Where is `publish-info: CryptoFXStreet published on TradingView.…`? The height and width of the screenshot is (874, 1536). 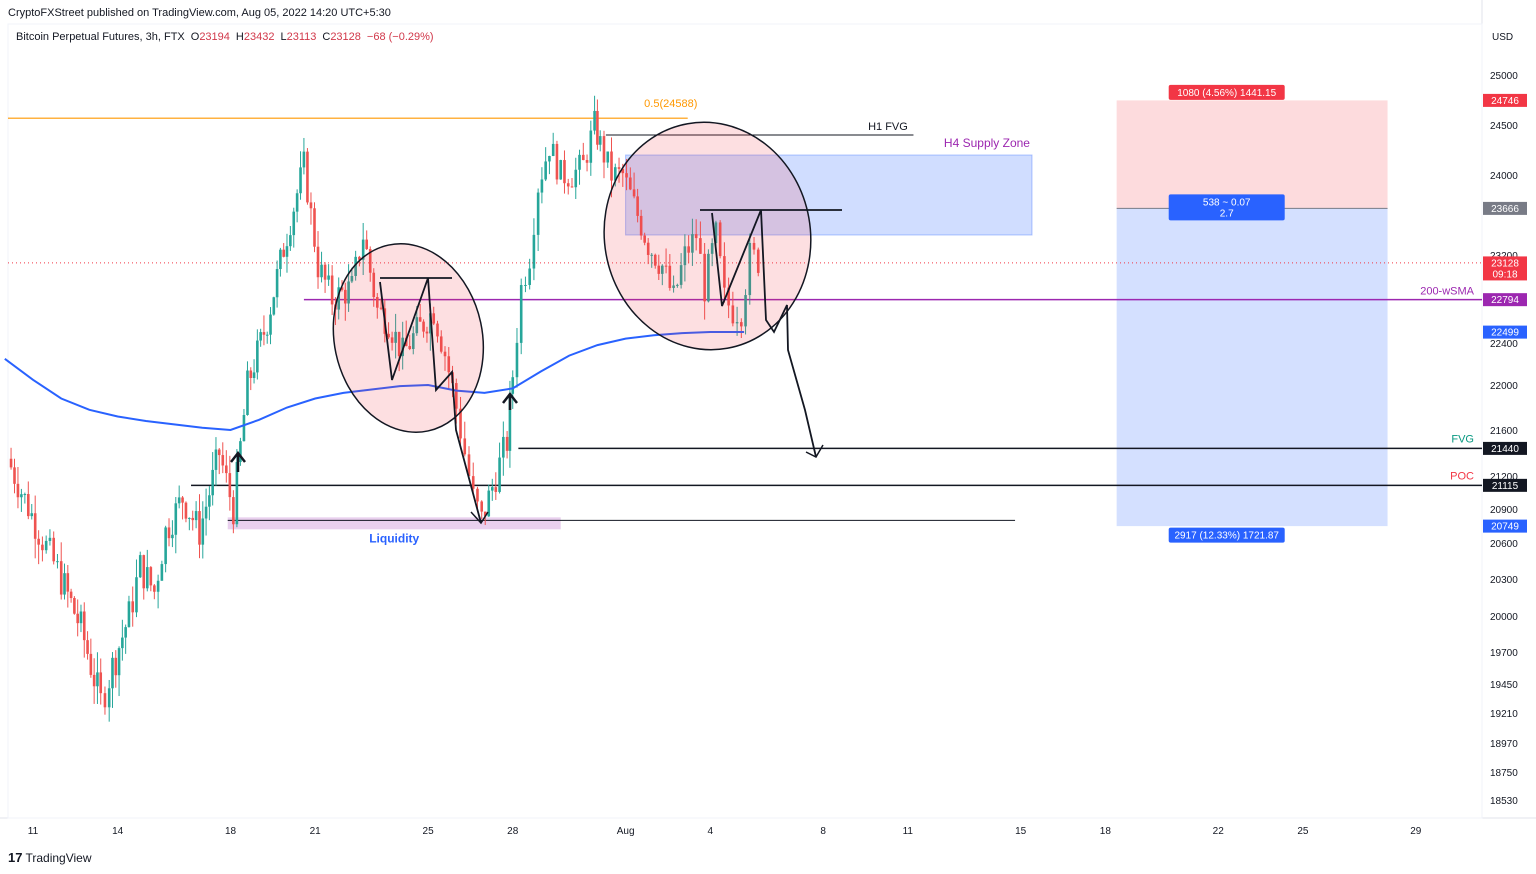
publish-info: CryptoFXStreet published on TradingView.… is located at coordinates (199, 13).